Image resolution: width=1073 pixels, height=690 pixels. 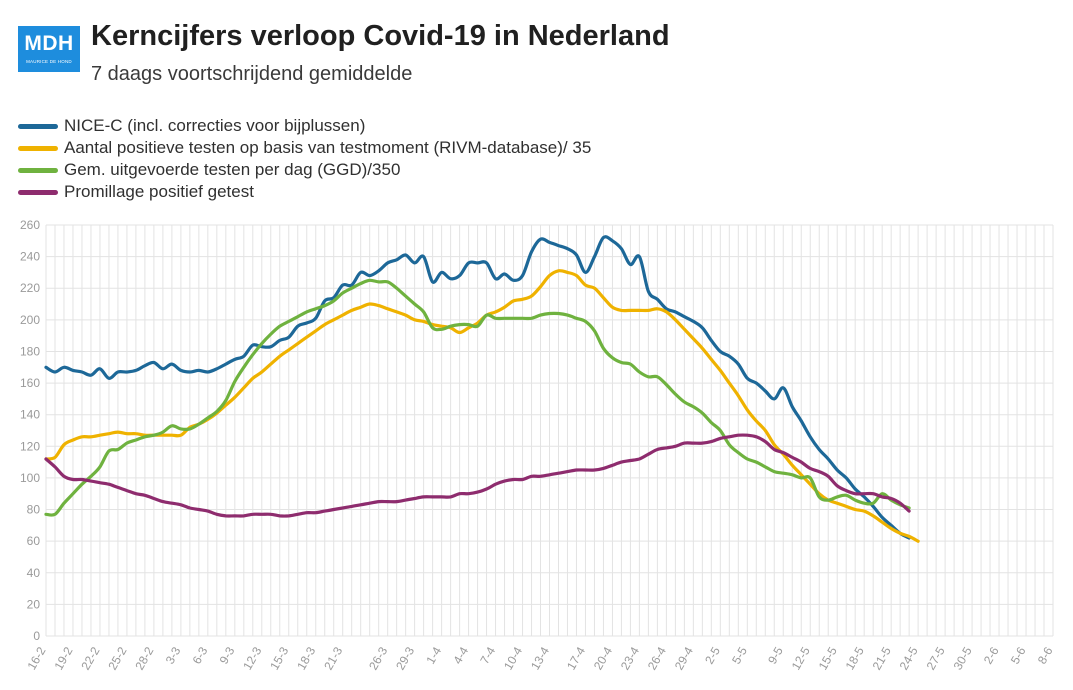 What do you see at coordinates (90, 658) in the screenshot?
I see `x-tick-label: 22-2` at bounding box center [90, 658].